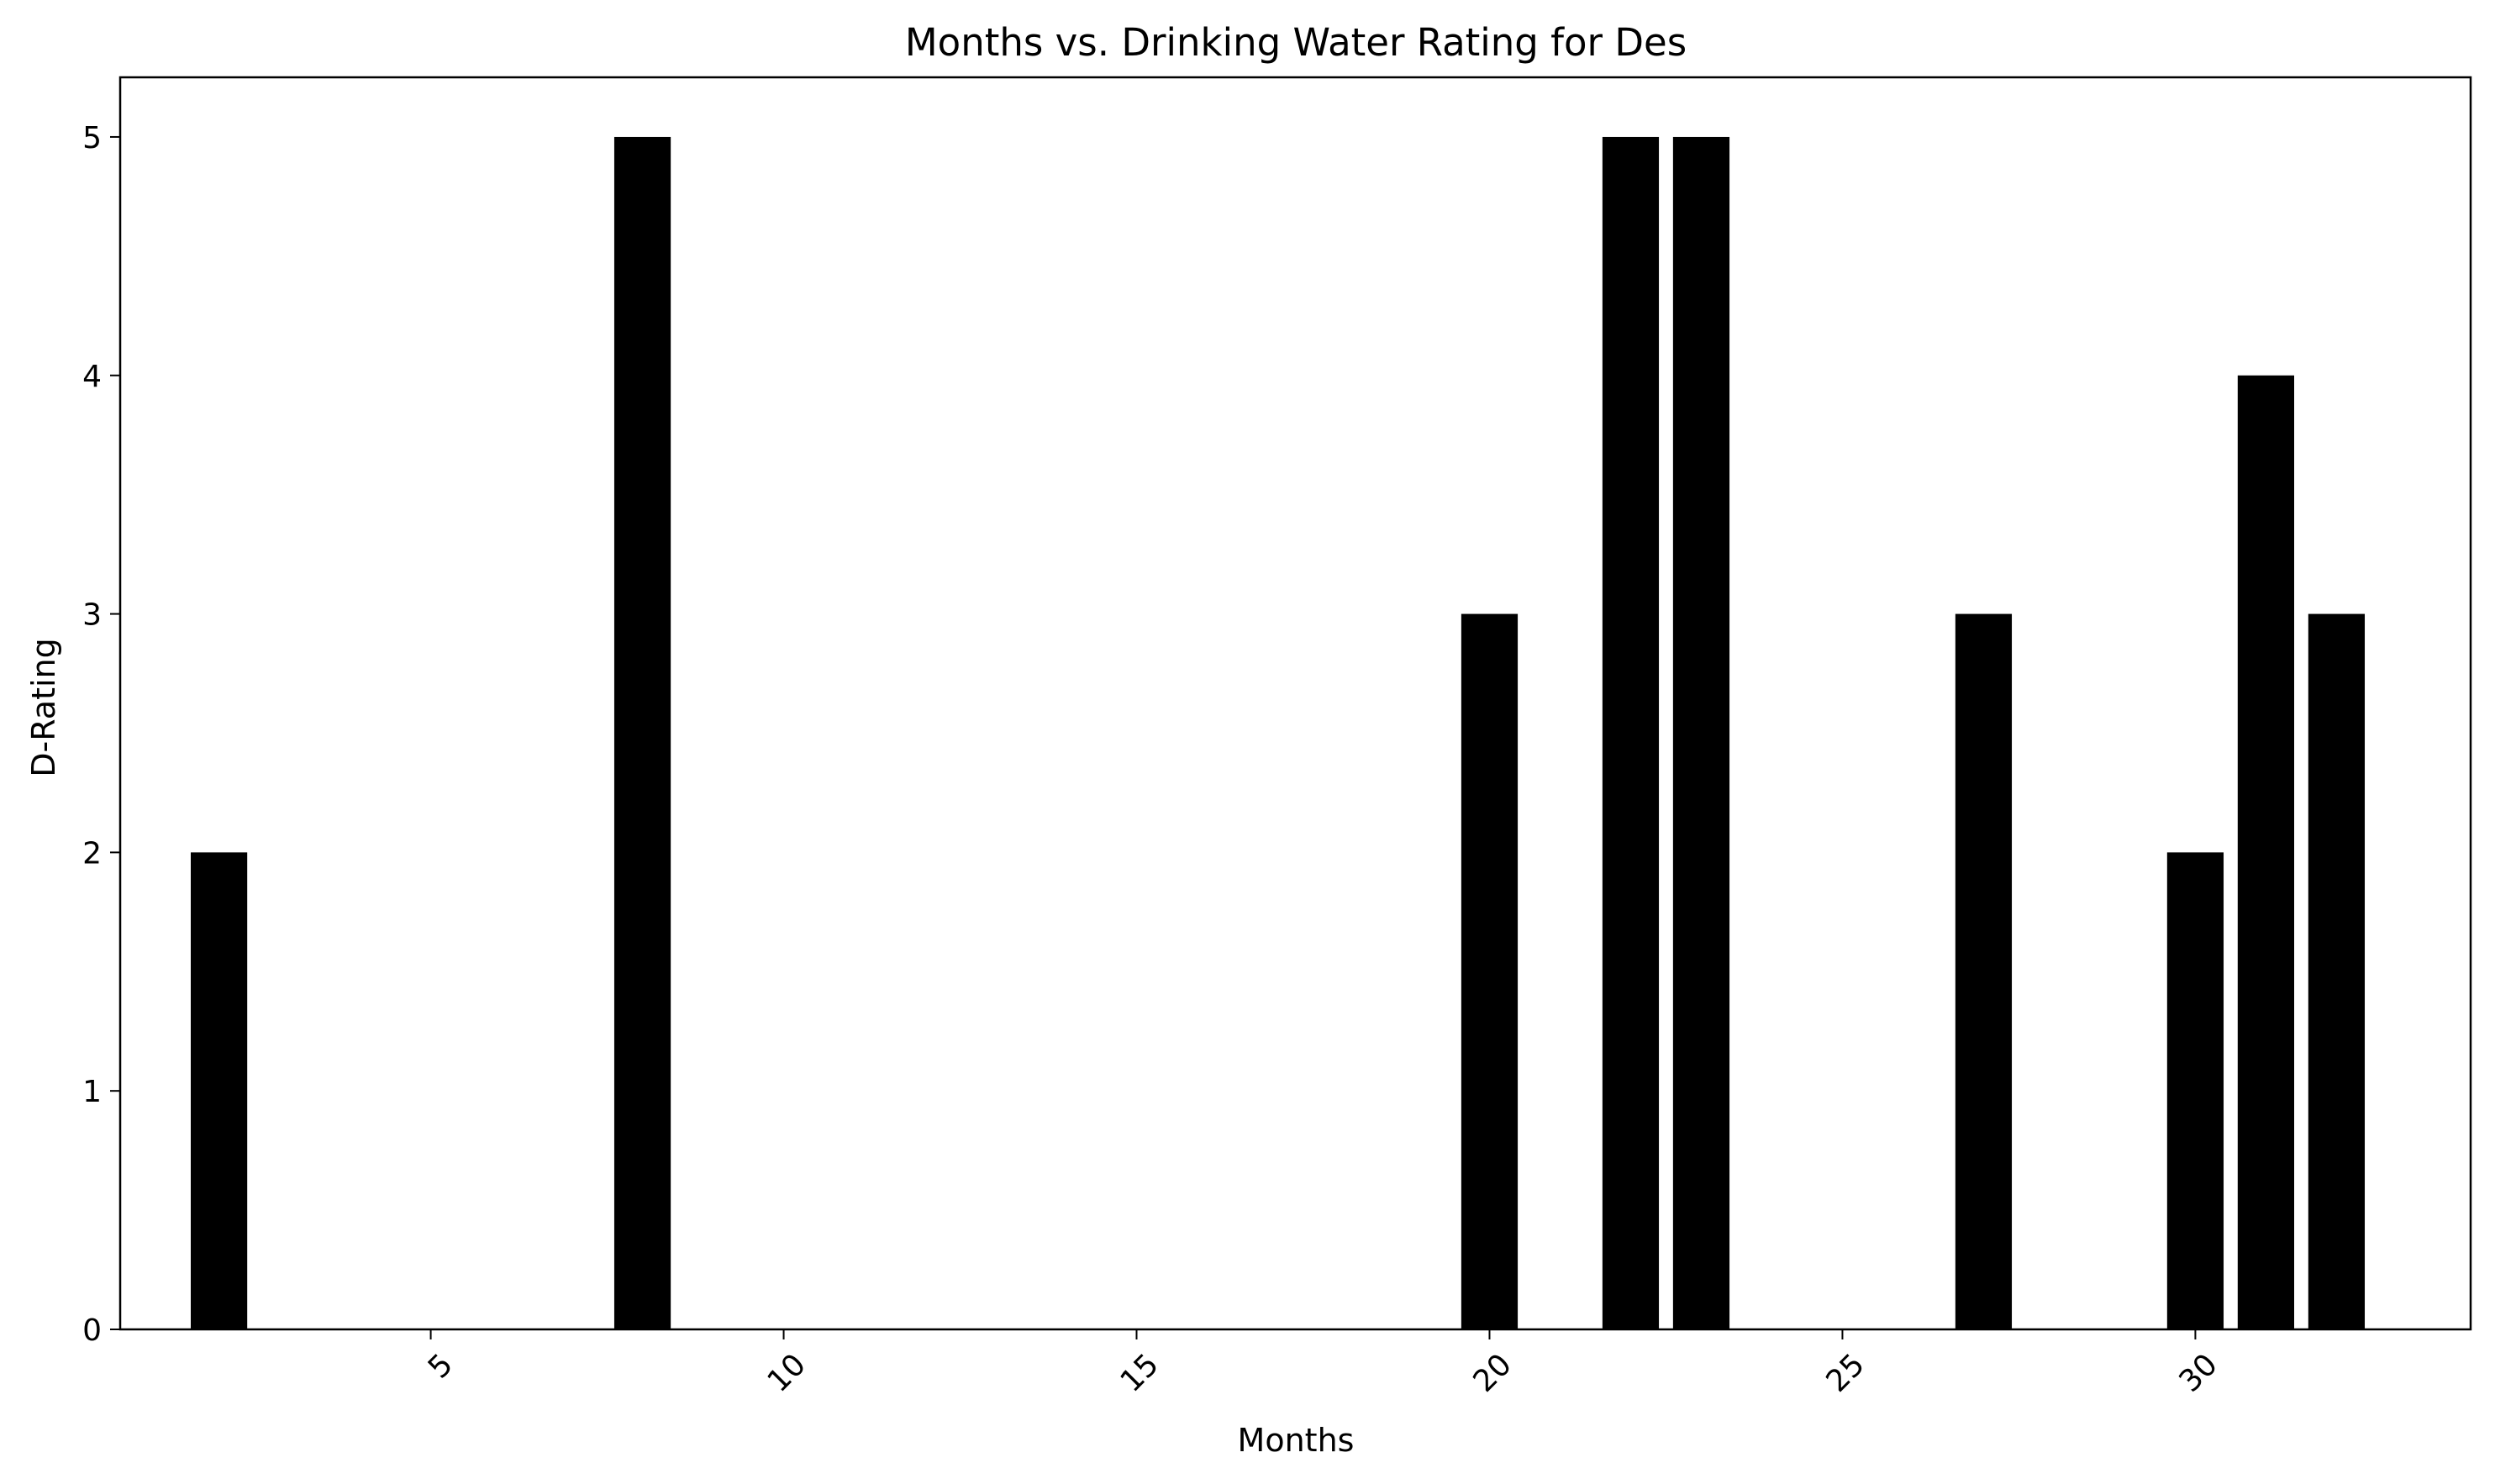  I want to click on x-axis-ticks: 5 10 15 20 25 30, so click(1323, 1364).